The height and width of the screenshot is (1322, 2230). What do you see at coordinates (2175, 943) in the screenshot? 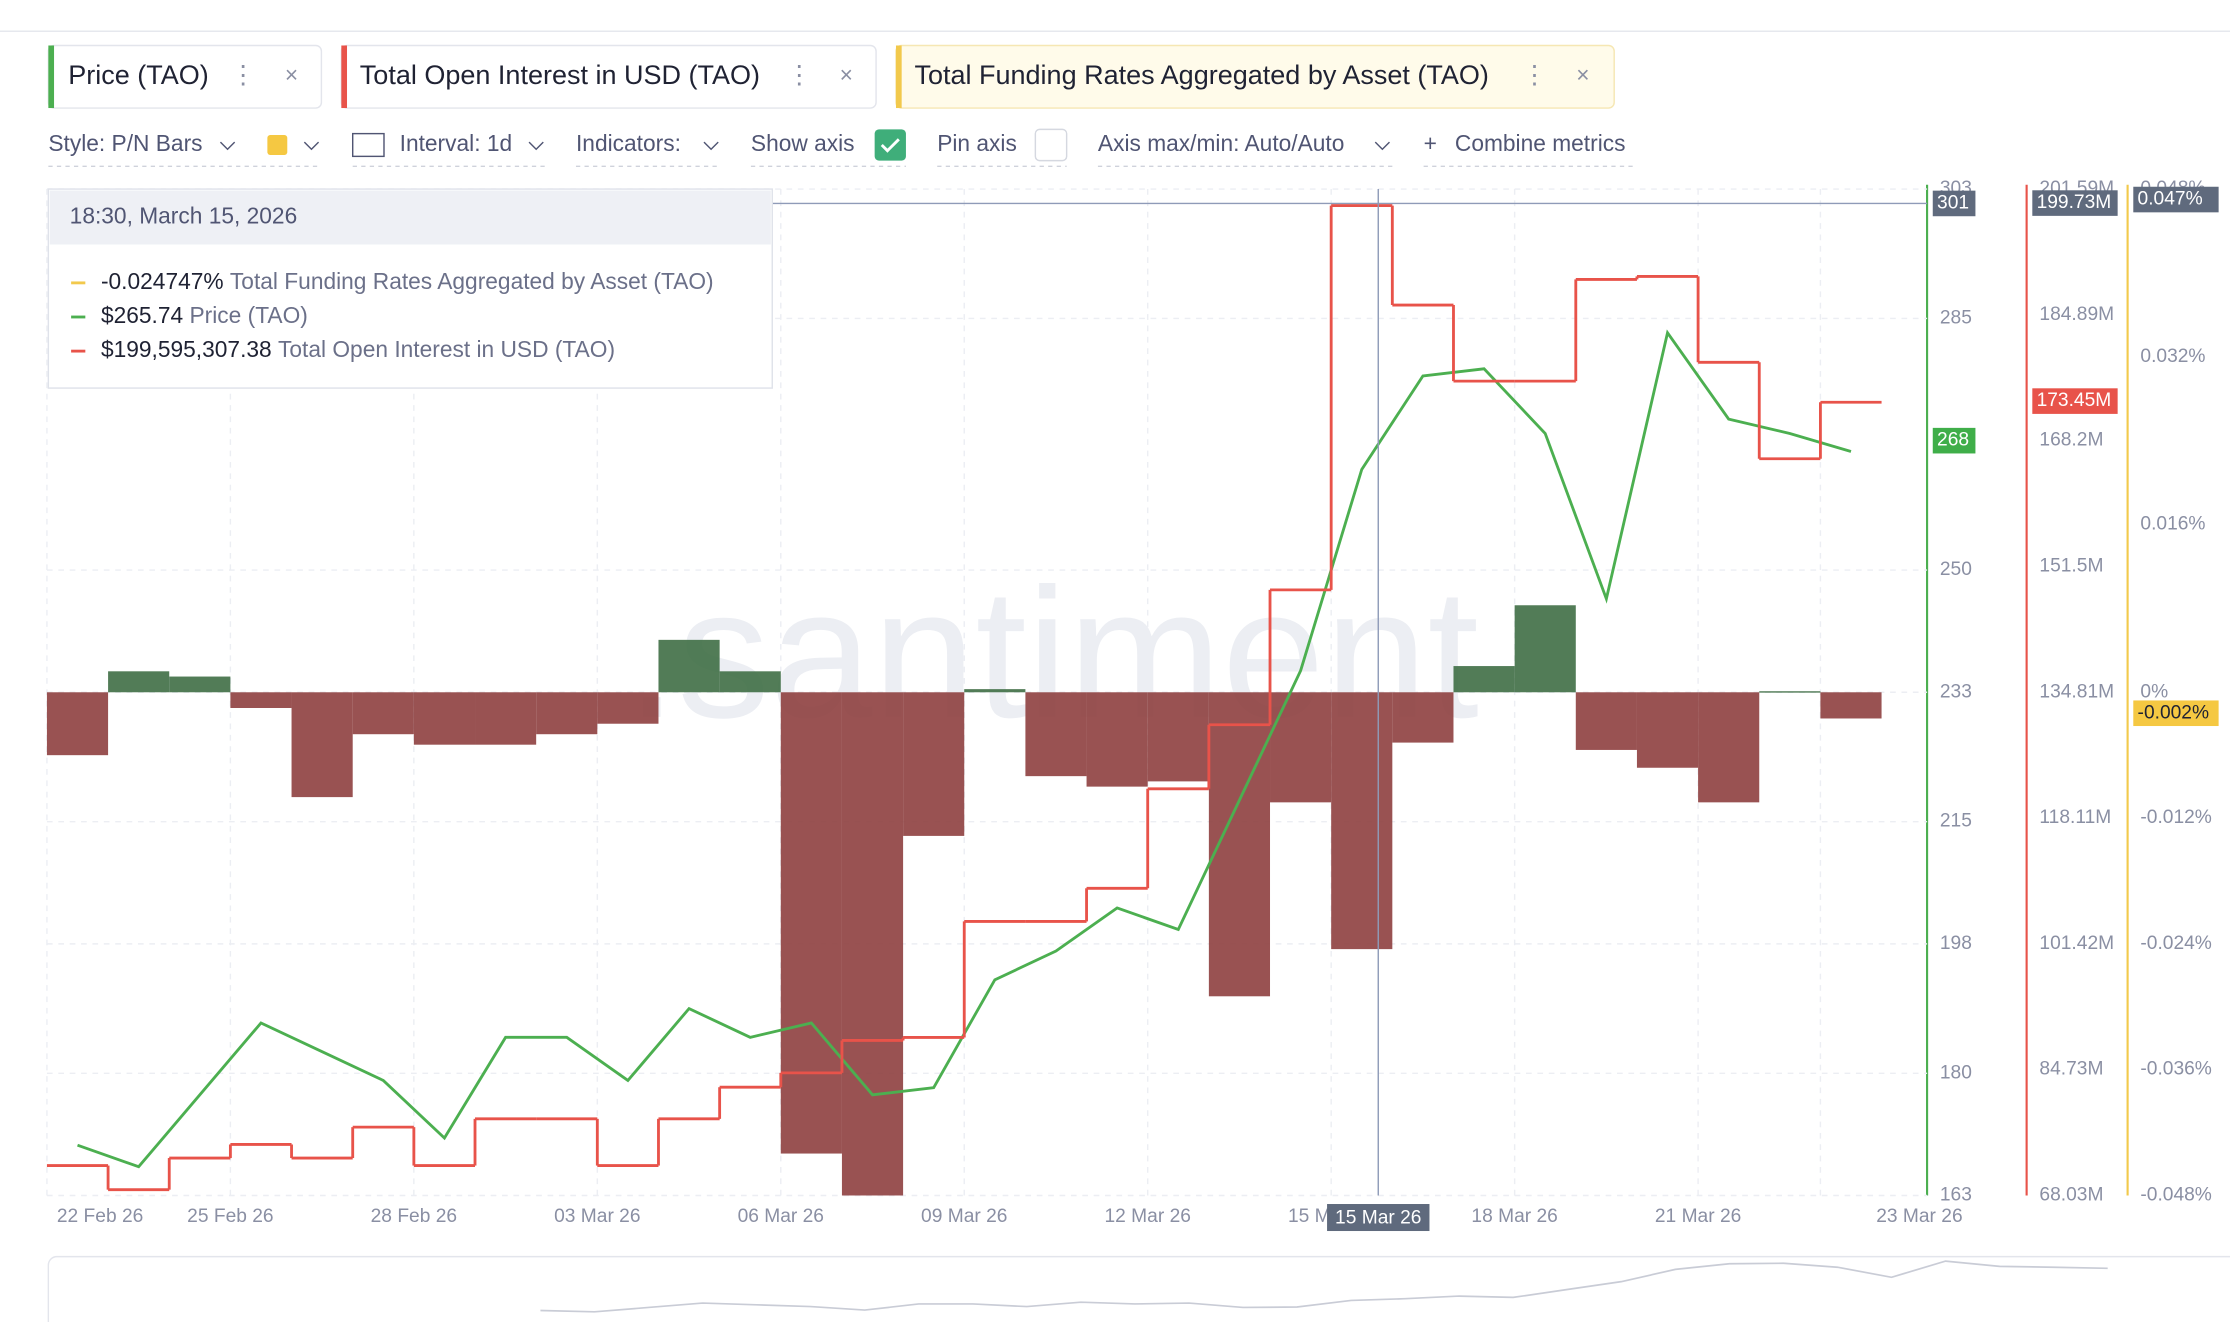
I see `y-tick-label: -0.024%` at bounding box center [2175, 943].